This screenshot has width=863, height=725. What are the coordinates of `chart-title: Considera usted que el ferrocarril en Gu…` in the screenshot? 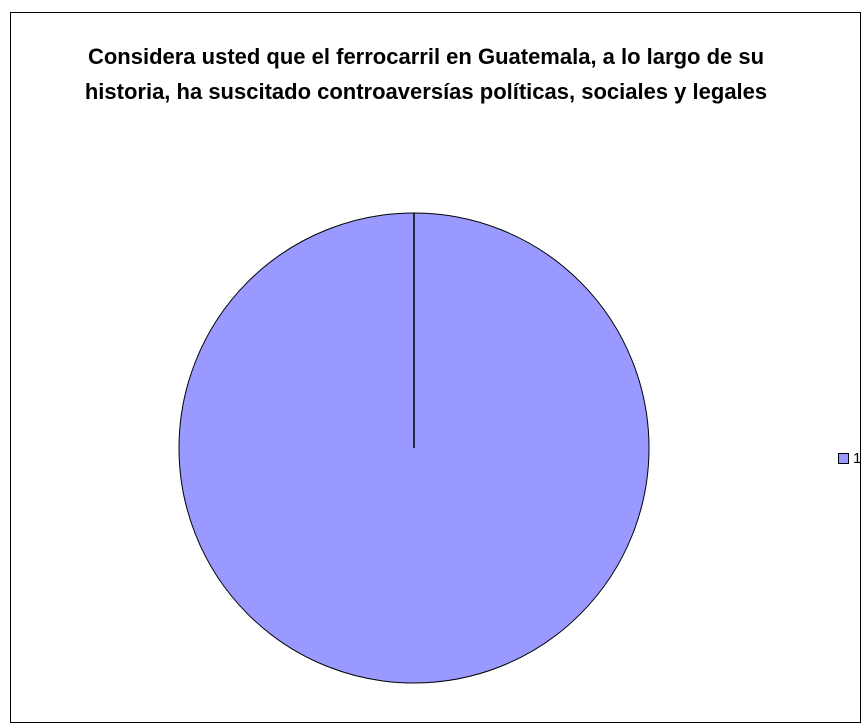 It's located at (426, 74).